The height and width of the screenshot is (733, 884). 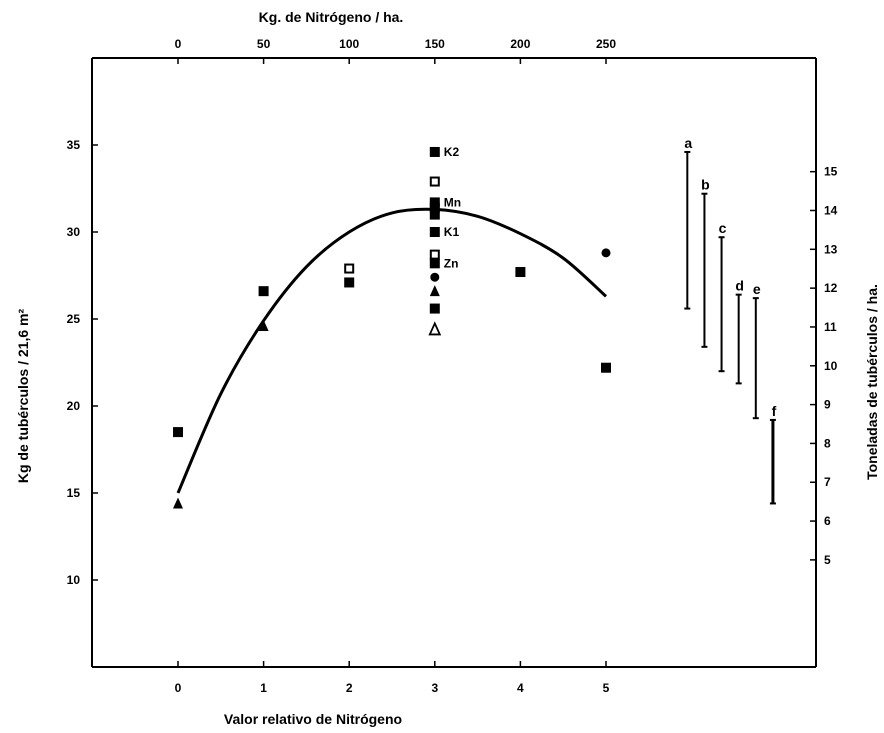 I want to click on top-tick-label: 0, so click(x=178, y=44).